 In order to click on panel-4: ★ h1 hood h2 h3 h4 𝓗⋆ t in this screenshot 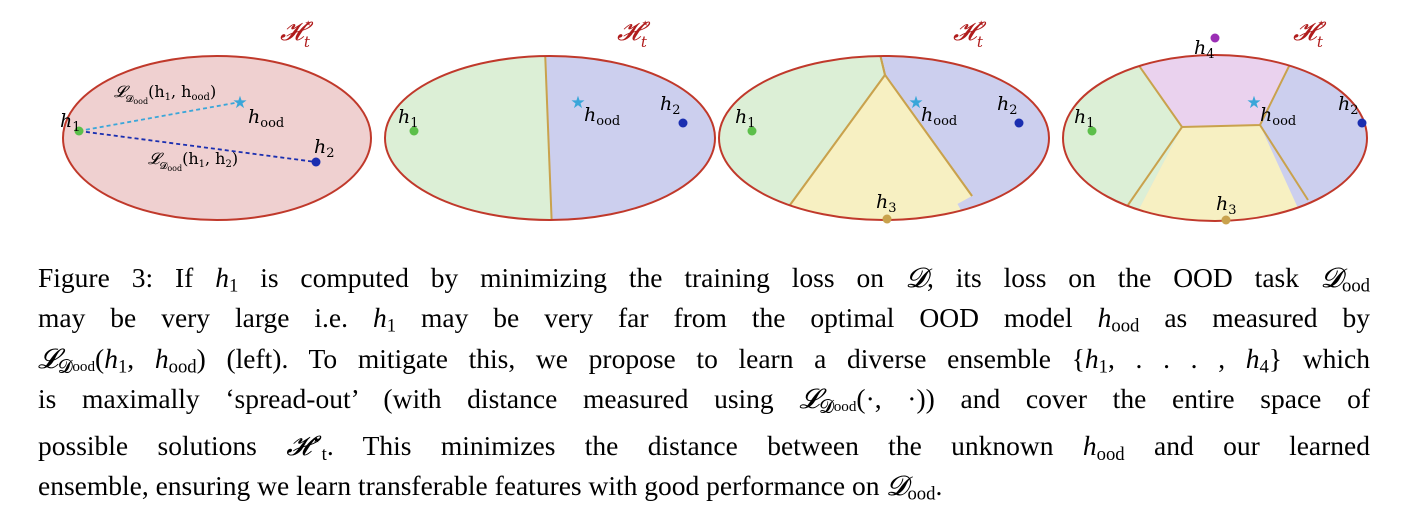, I will do `click(1215, 119)`.